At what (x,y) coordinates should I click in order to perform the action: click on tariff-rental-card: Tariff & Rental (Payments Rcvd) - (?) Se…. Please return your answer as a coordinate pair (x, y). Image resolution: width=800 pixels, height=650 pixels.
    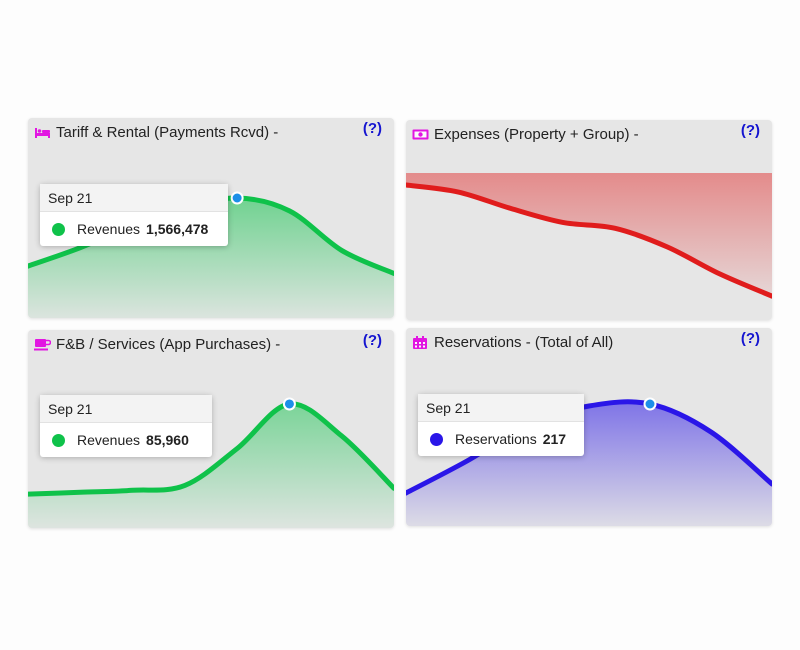
    Looking at the image, I should click on (211, 218).